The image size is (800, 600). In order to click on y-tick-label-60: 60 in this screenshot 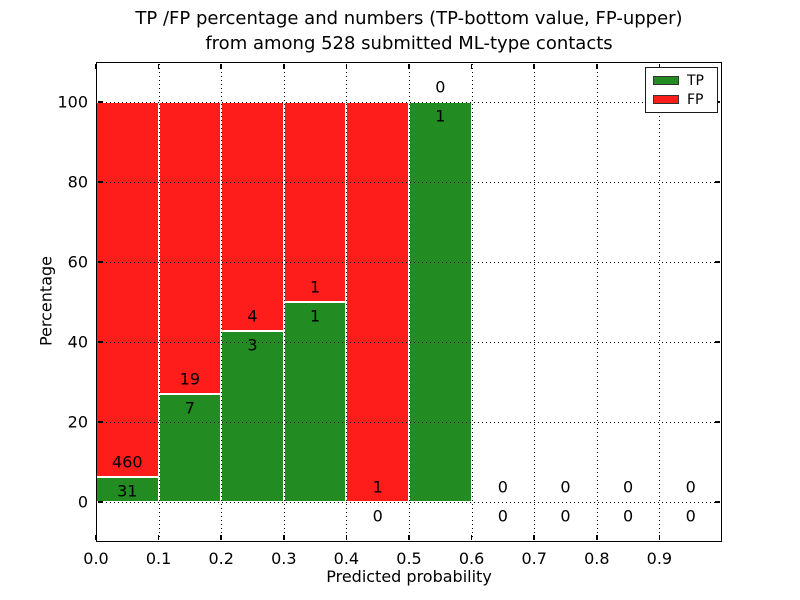, I will do `click(77, 262)`.